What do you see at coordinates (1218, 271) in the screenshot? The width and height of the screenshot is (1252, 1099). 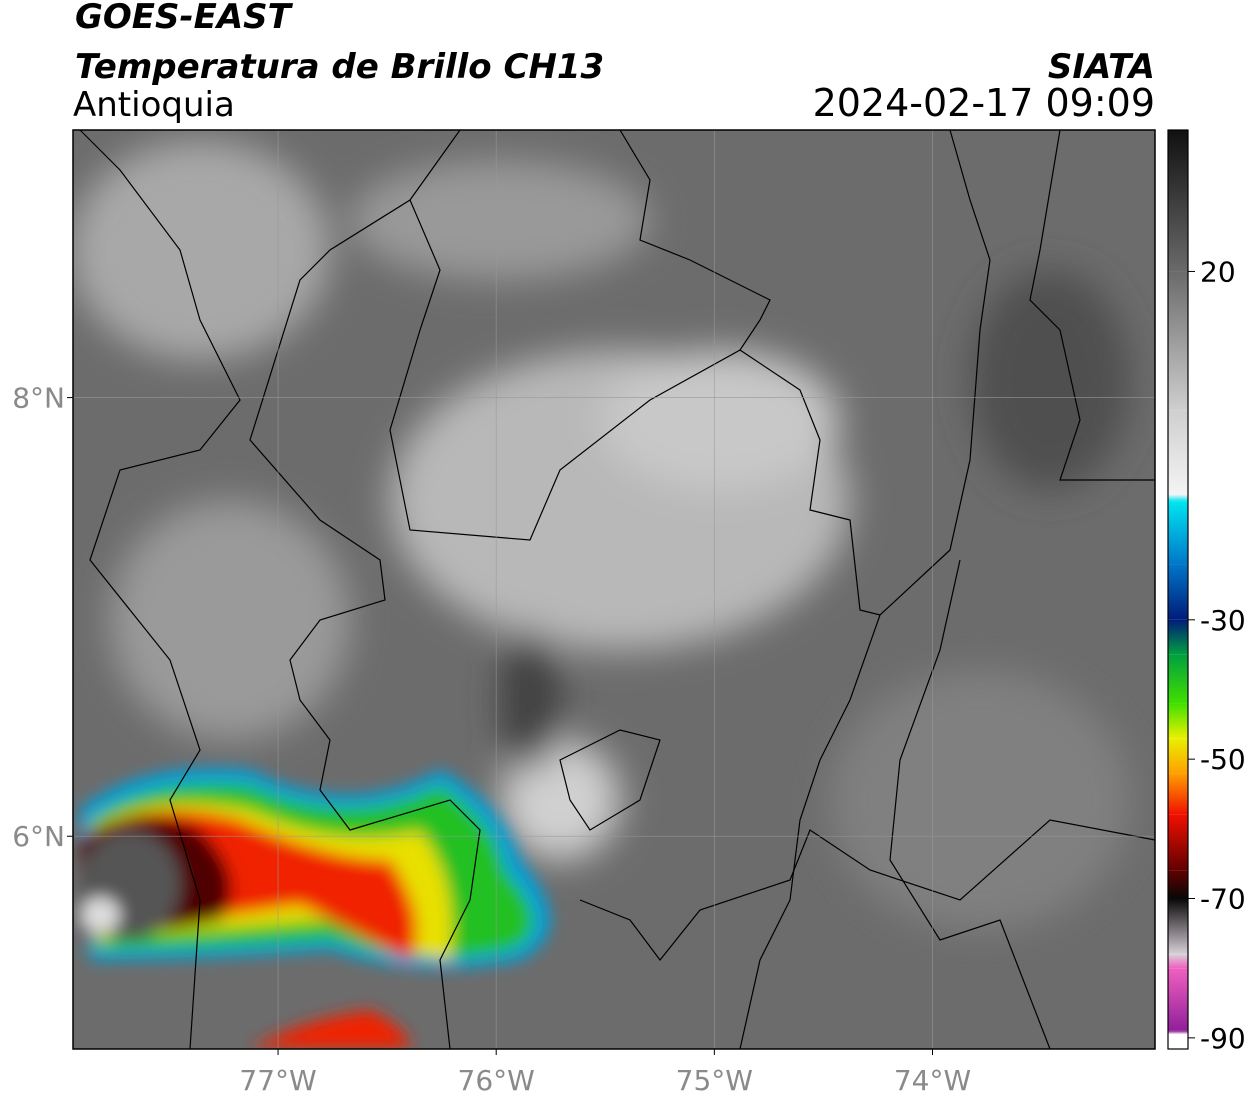 I see `colorbar-tick-label: 20` at bounding box center [1218, 271].